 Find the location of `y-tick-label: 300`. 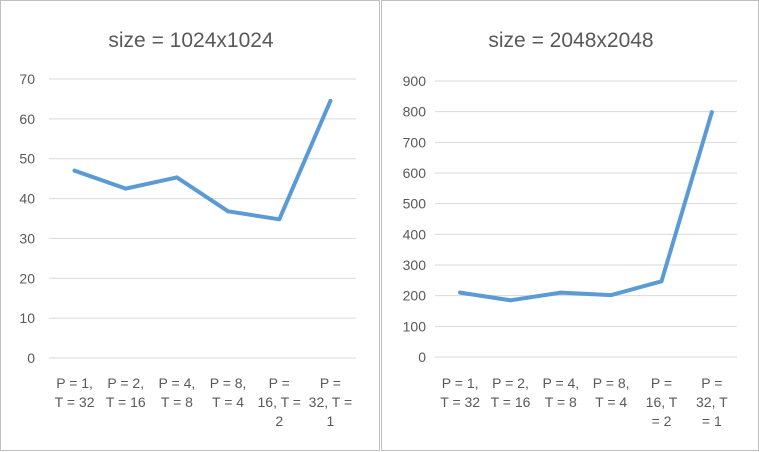

y-tick-label: 300 is located at coordinates (415, 265).